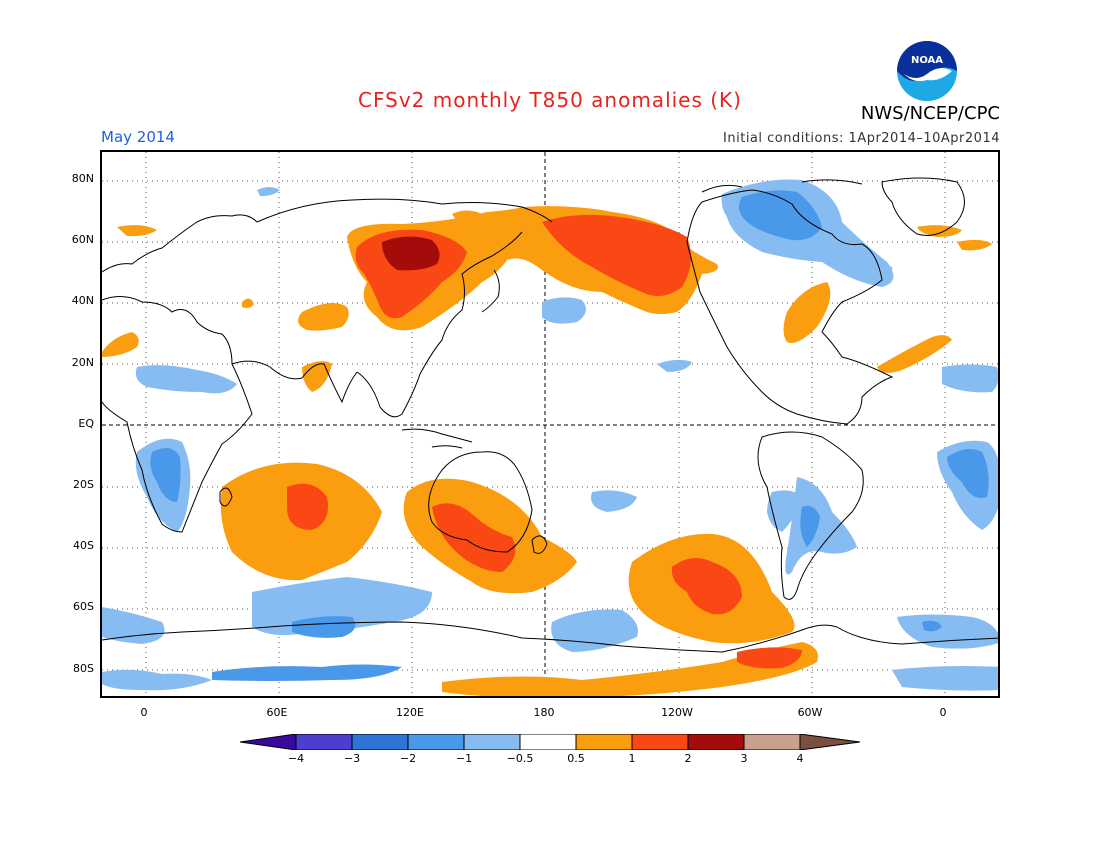 Image resolution: width=1100 pixels, height=850 pixels. What do you see at coordinates (632, 758) in the screenshot?
I see `colorbar-label-pos1: 1` at bounding box center [632, 758].